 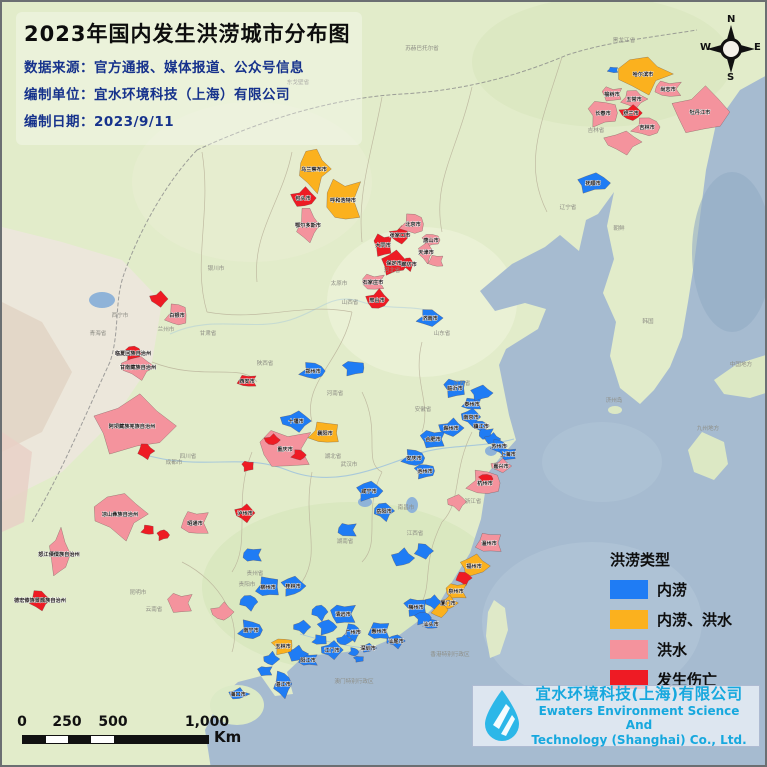 I want to click on legend-label: 内涝, so click(x=672, y=590).